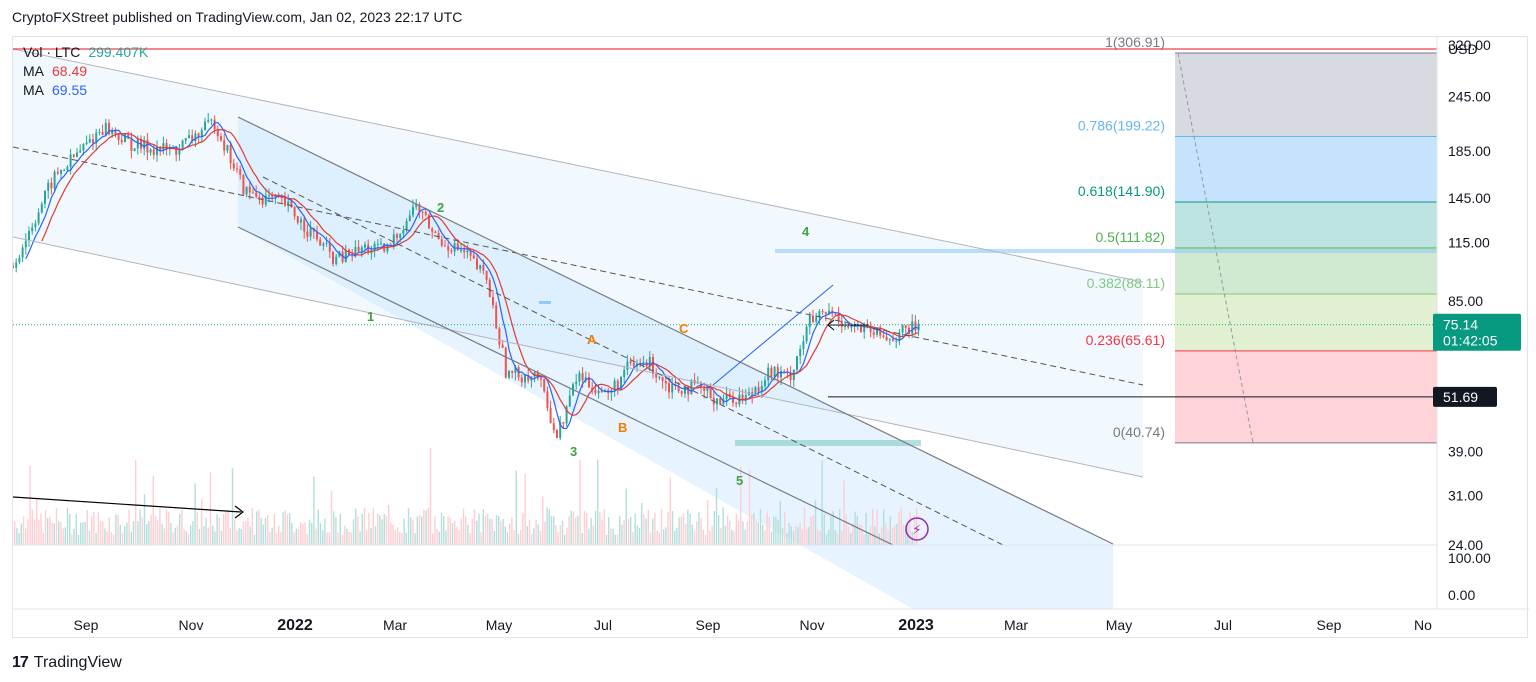 Image resolution: width=1536 pixels, height=682 pixels. Describe the element at coordinates (1465, 396) in the screenshot. I see `level-price-badge` at that location.